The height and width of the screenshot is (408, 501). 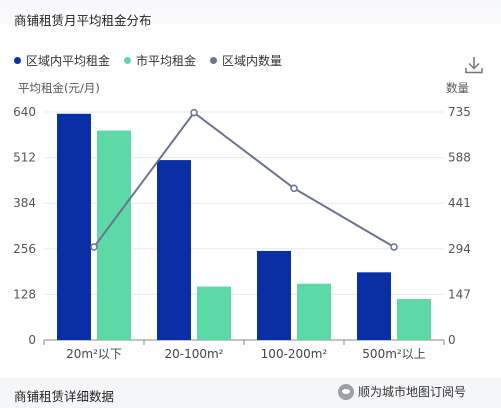 What do you see at coordinates (24, 112) in the screenshot?
I see `y-tick-label-left: 640` at bounding box center [24, 112].